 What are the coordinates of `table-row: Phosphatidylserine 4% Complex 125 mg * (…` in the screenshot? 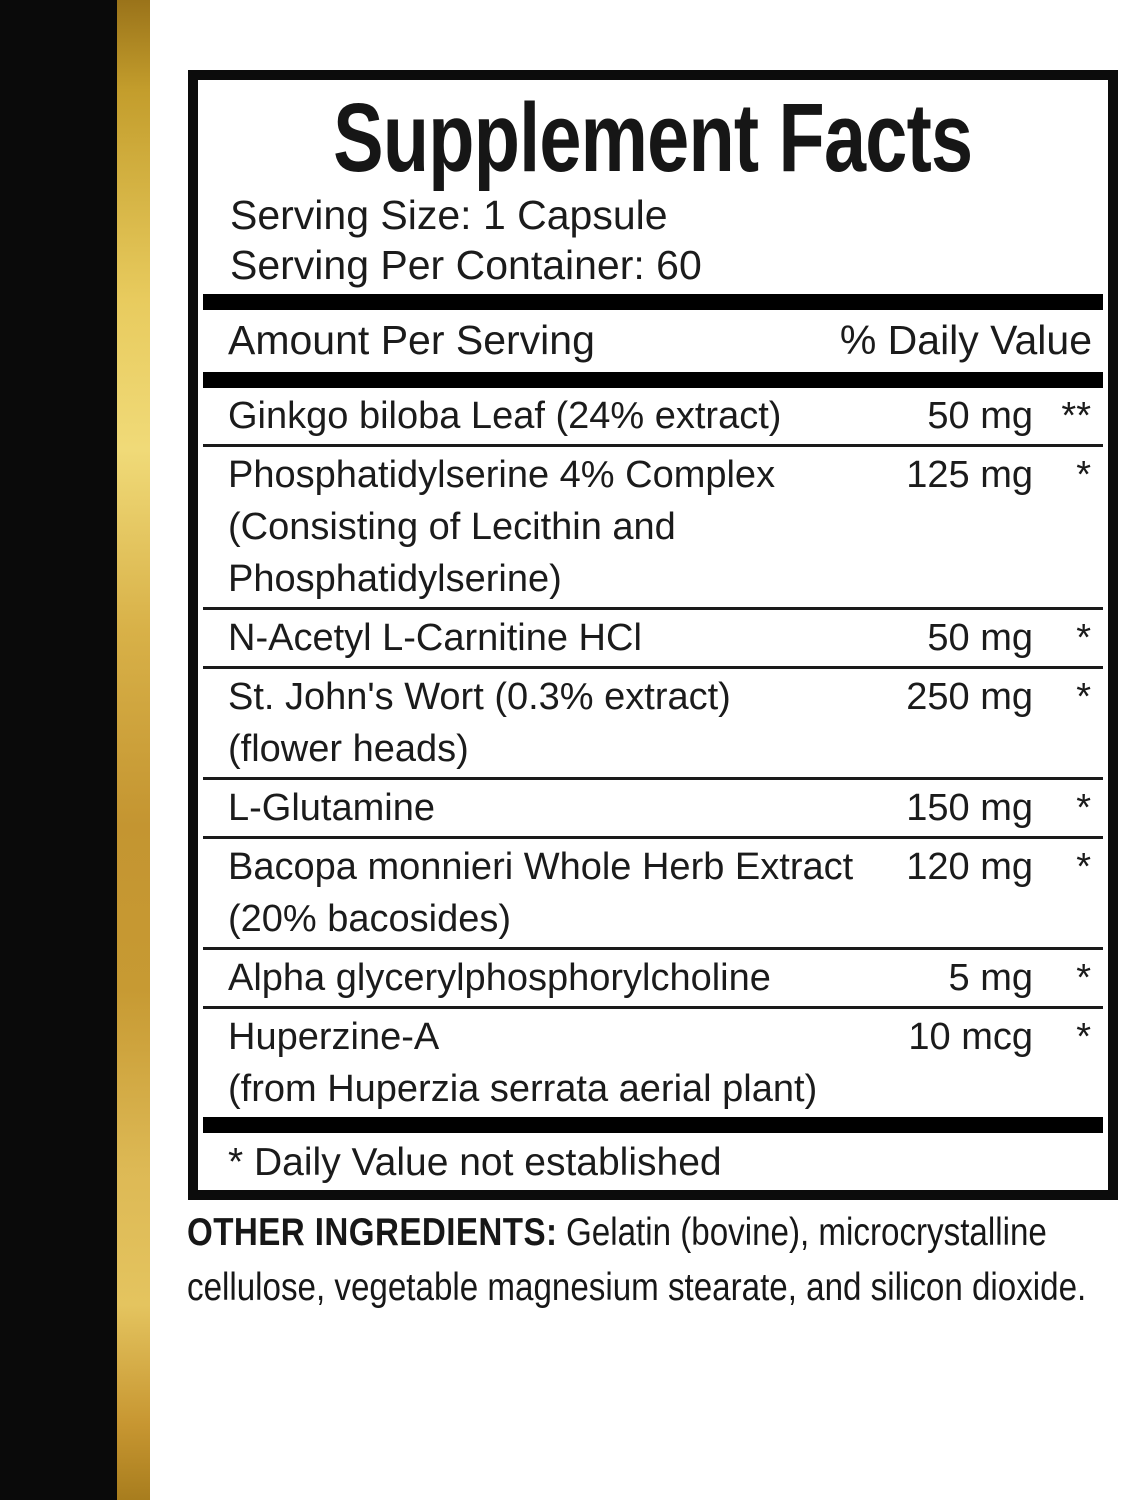 It's located at (653, 528).